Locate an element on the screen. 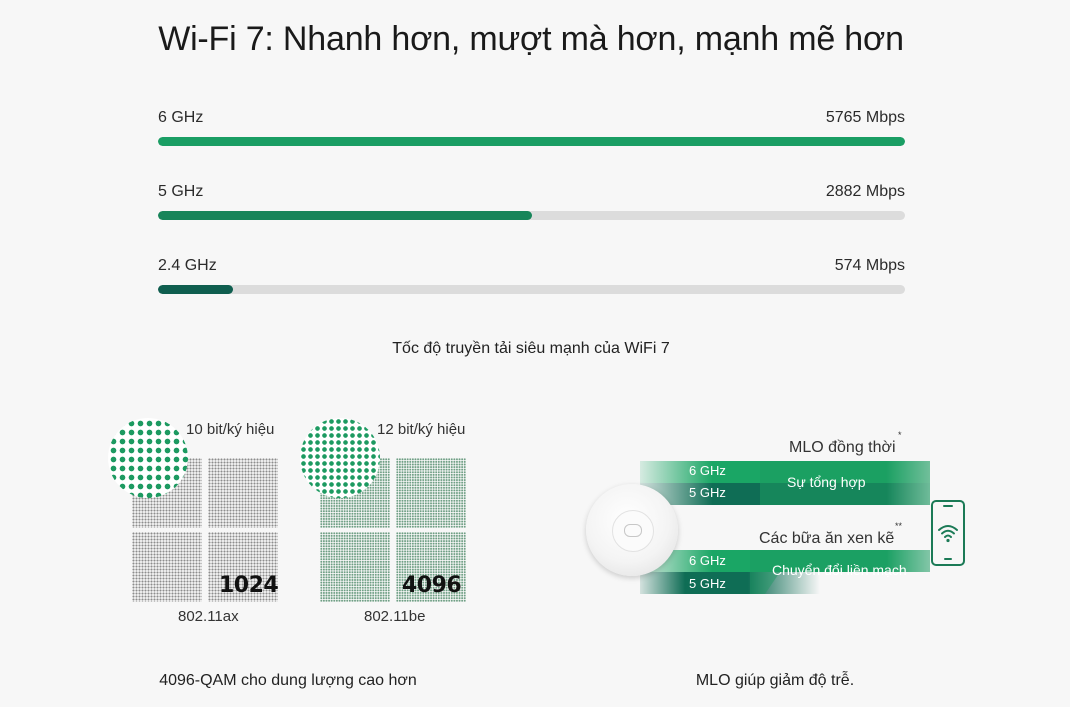  band-strip-6ghz is located at coordinates (785, 561).